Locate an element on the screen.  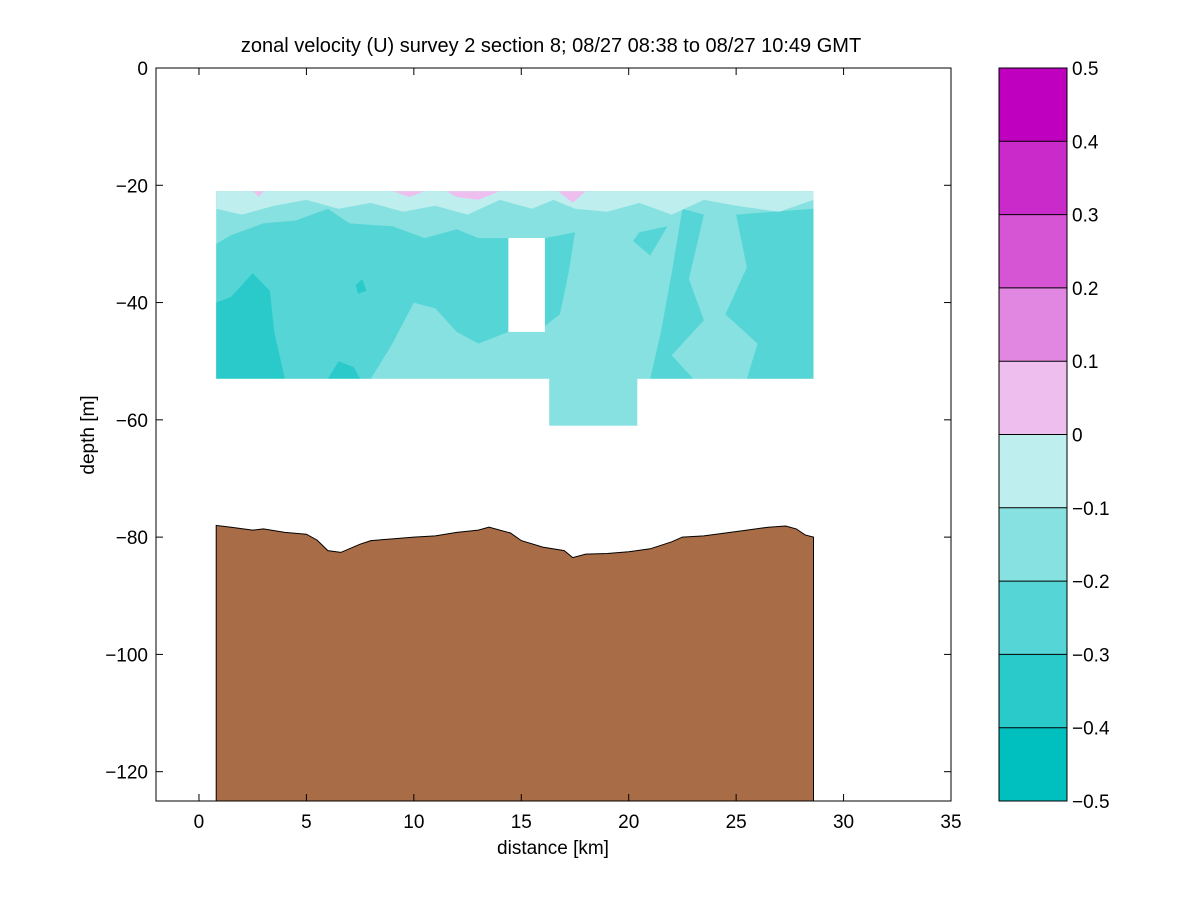
x-axis-label: distance [km] is located at coordinates (553, 848).